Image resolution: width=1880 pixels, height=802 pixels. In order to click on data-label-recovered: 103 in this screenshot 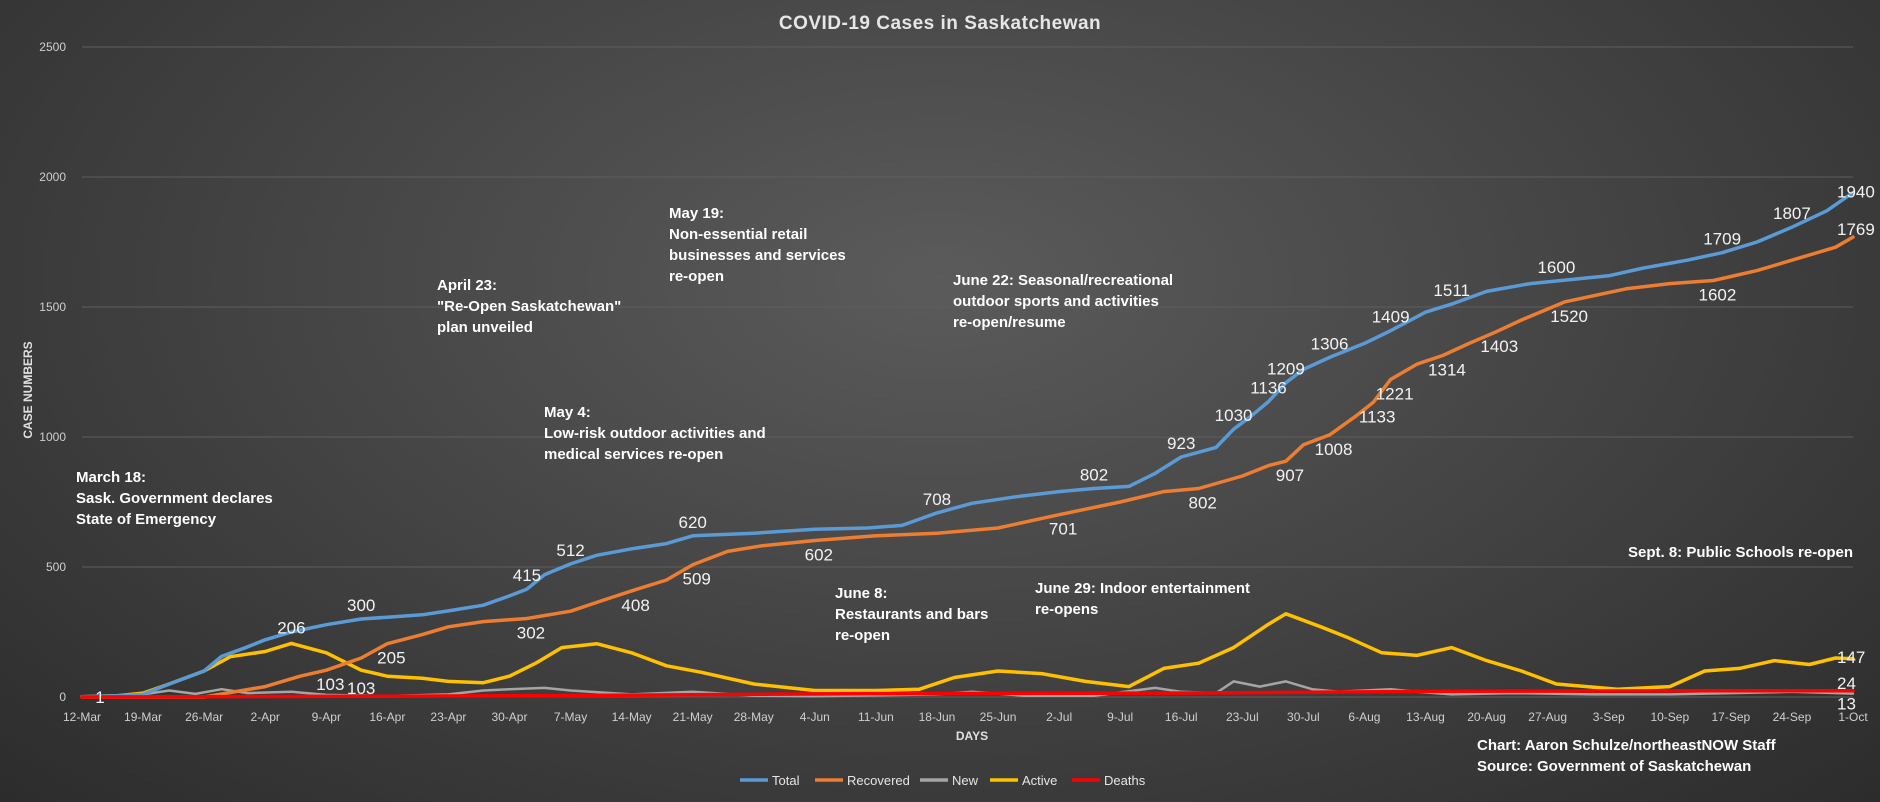, I will do `click(330, 684)`.